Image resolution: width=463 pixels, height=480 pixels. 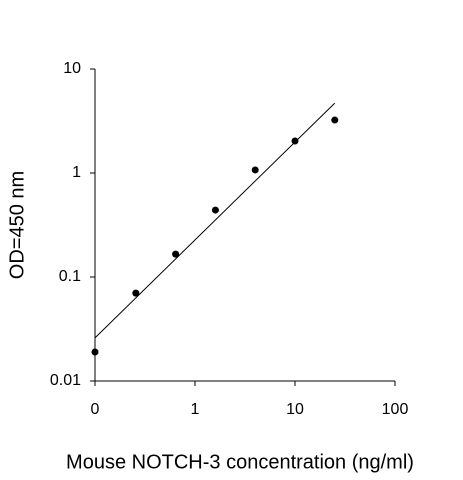 I want to click on y-tick-label: 10, so click(x=72, y=68).